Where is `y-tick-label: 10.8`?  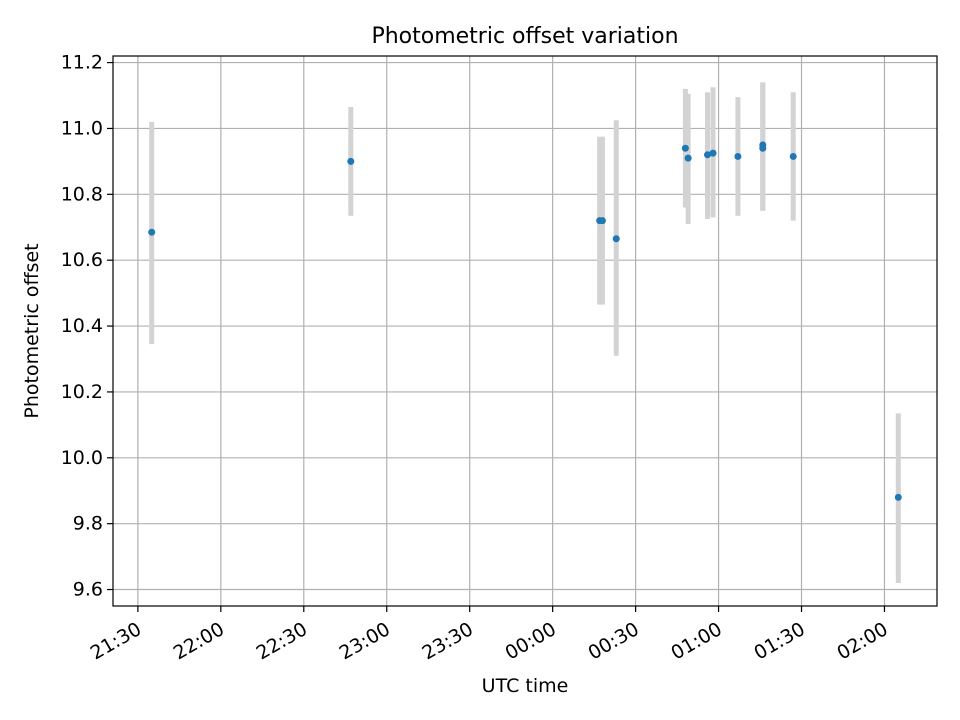 y-tick-label: 10.8 is located at coordinates (82, 194).